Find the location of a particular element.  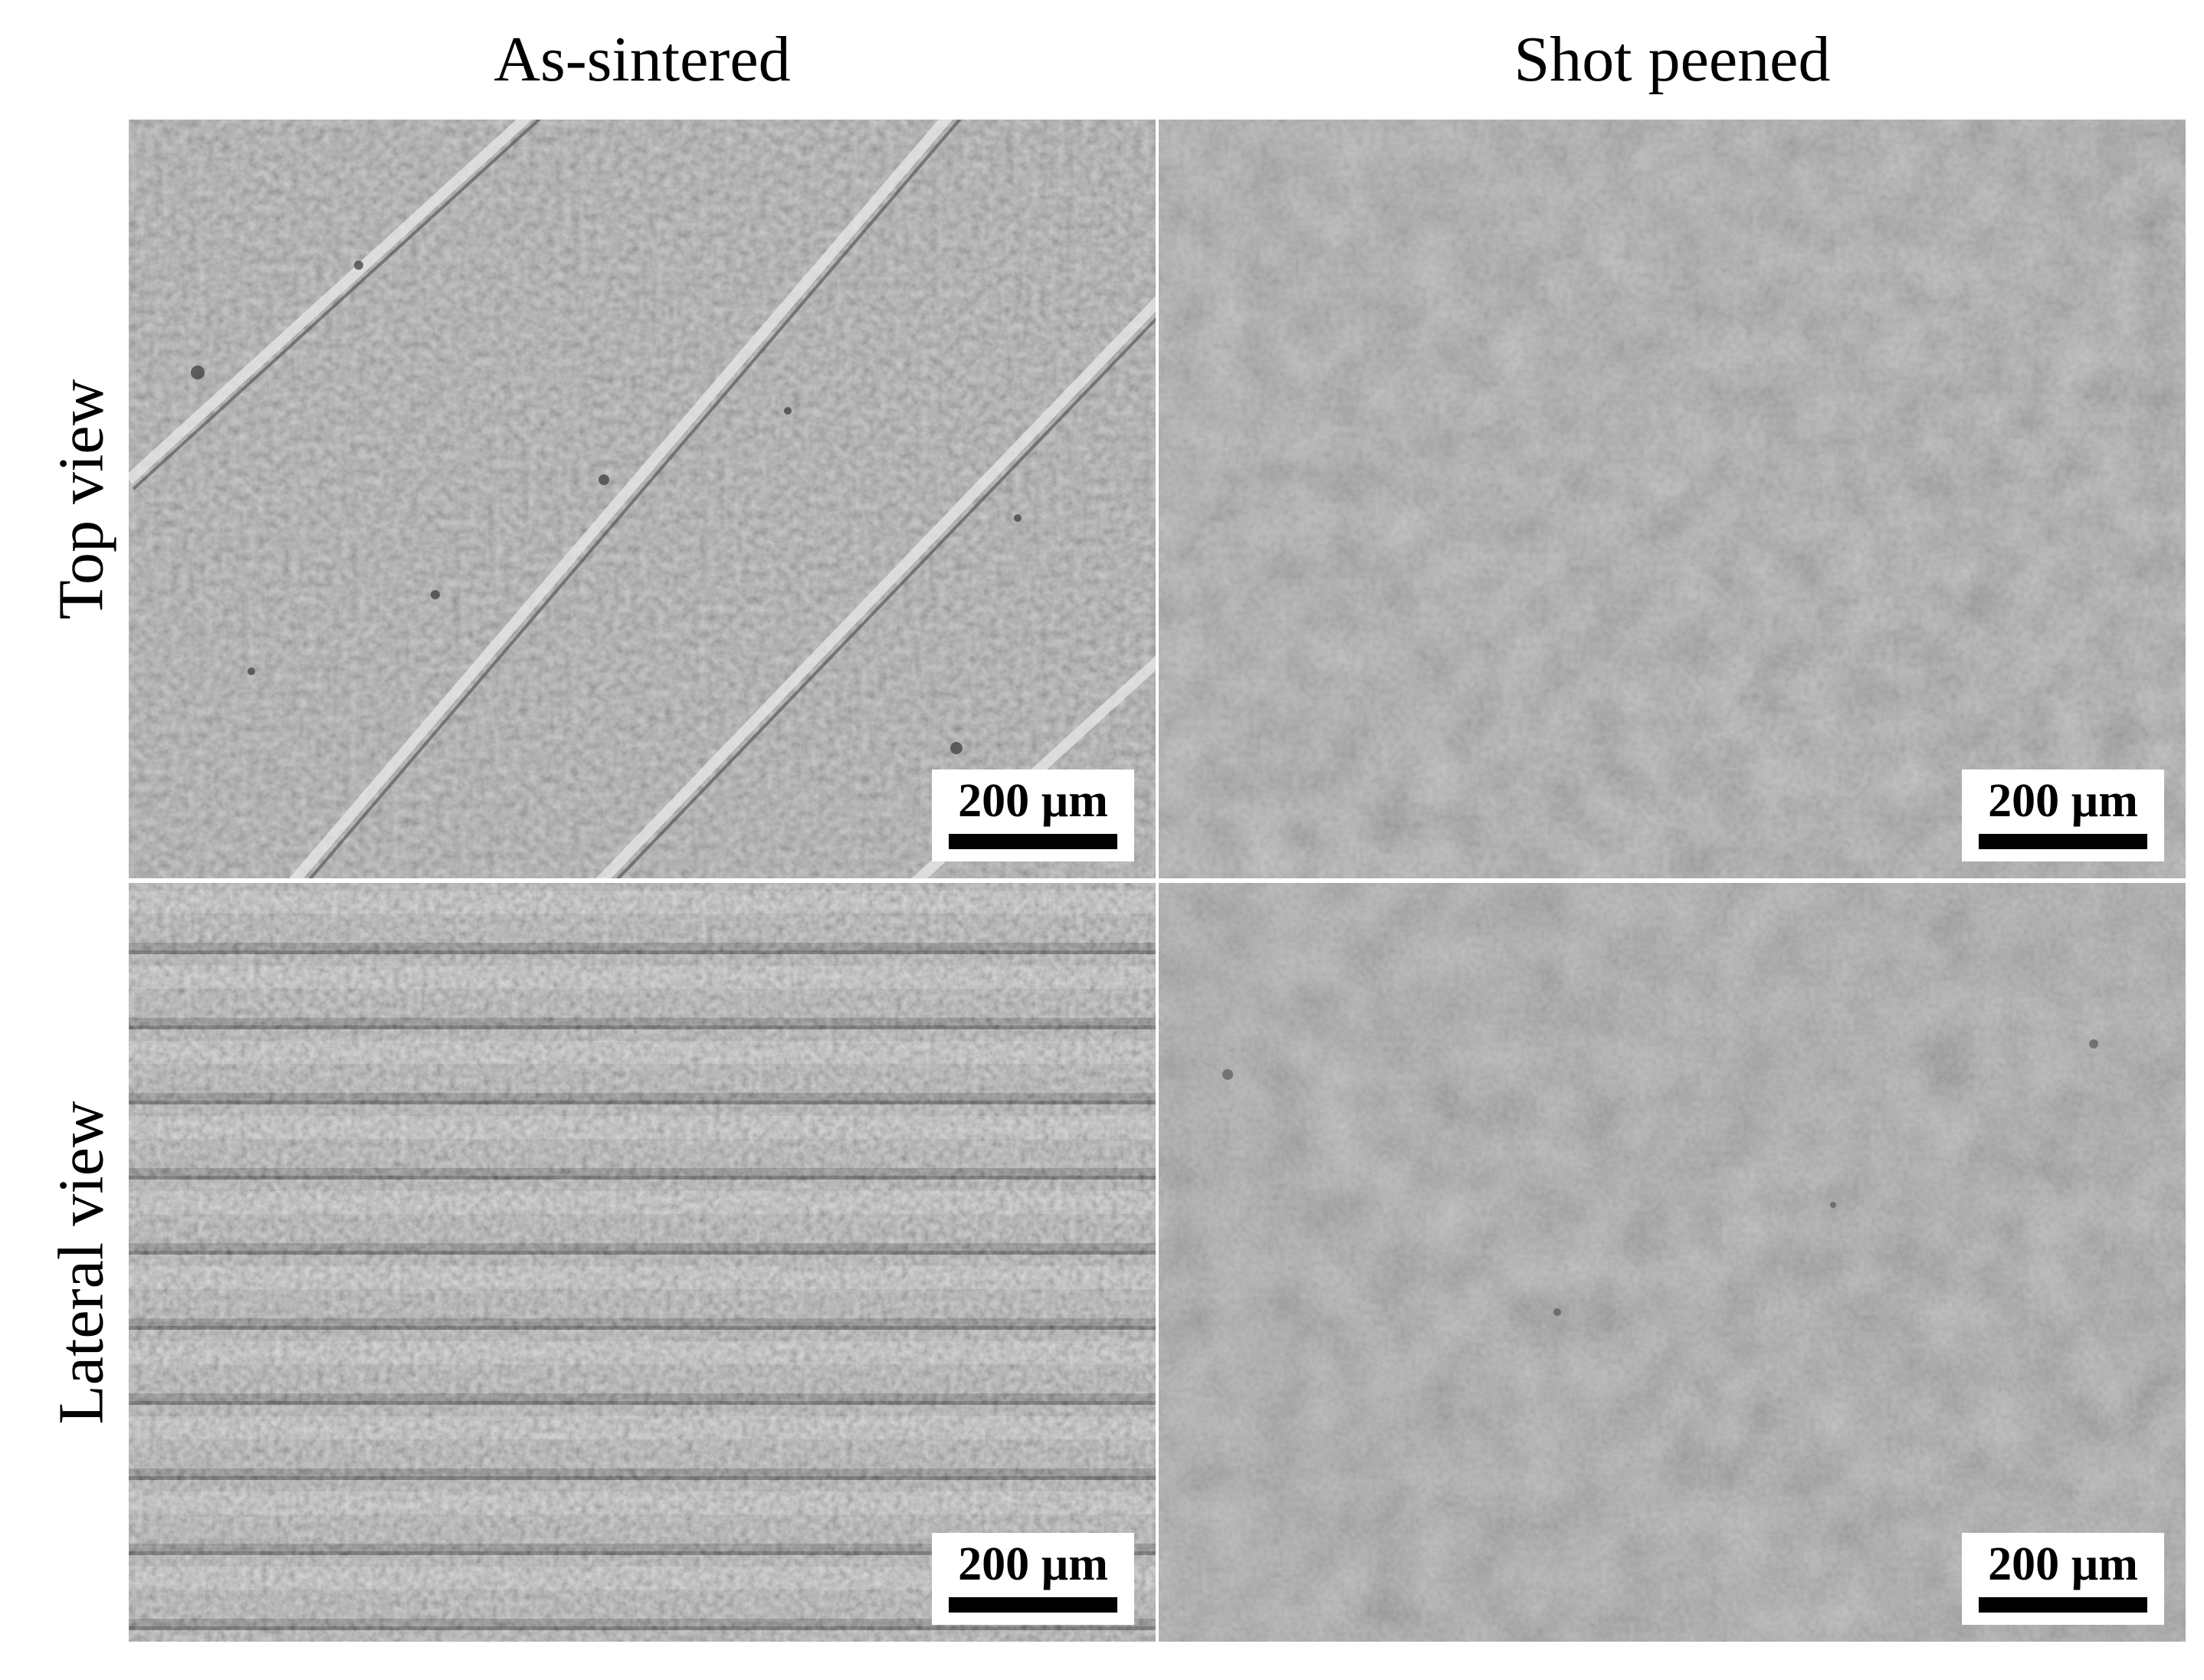

row-header-top-view-text: Top view is located at coordinates (81, 499).